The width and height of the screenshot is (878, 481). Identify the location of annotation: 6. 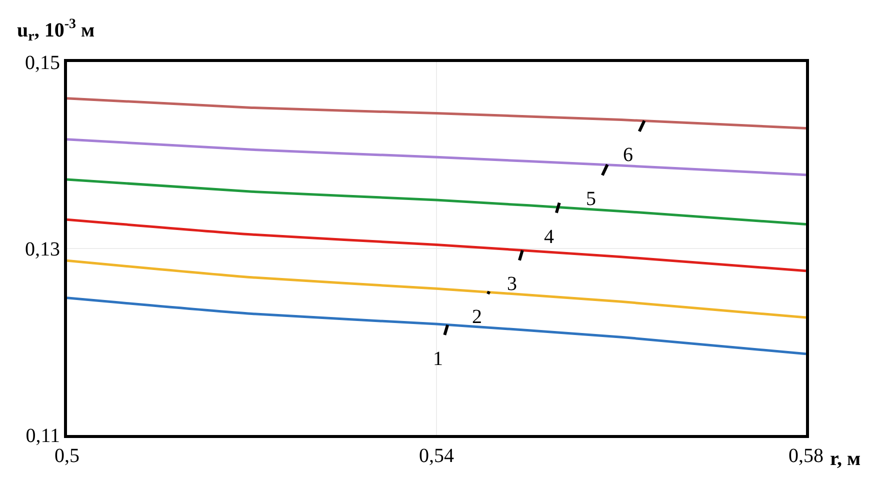
(628, 155).